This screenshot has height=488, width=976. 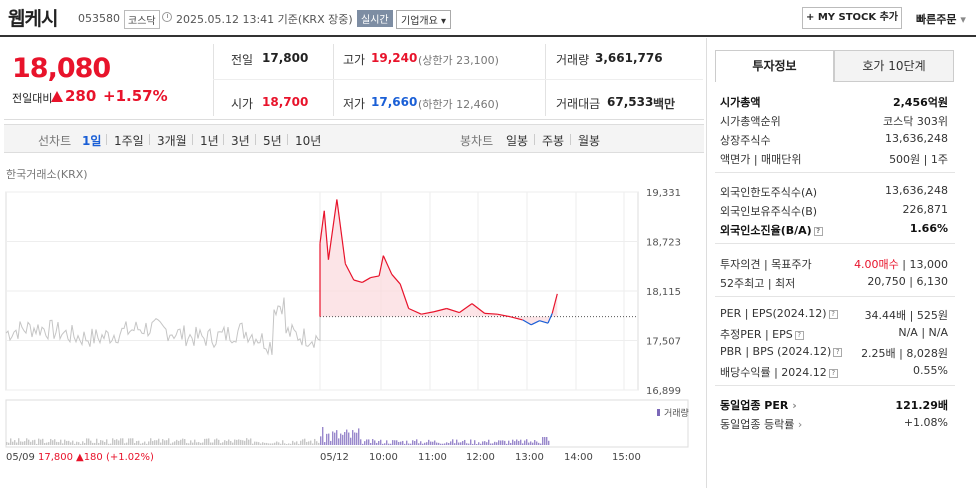 What do you see at coordinates (941, 19) in the screenshot?
I see `quick-order-button: 빠른주문 ▾` at bounding box center [941, 19].